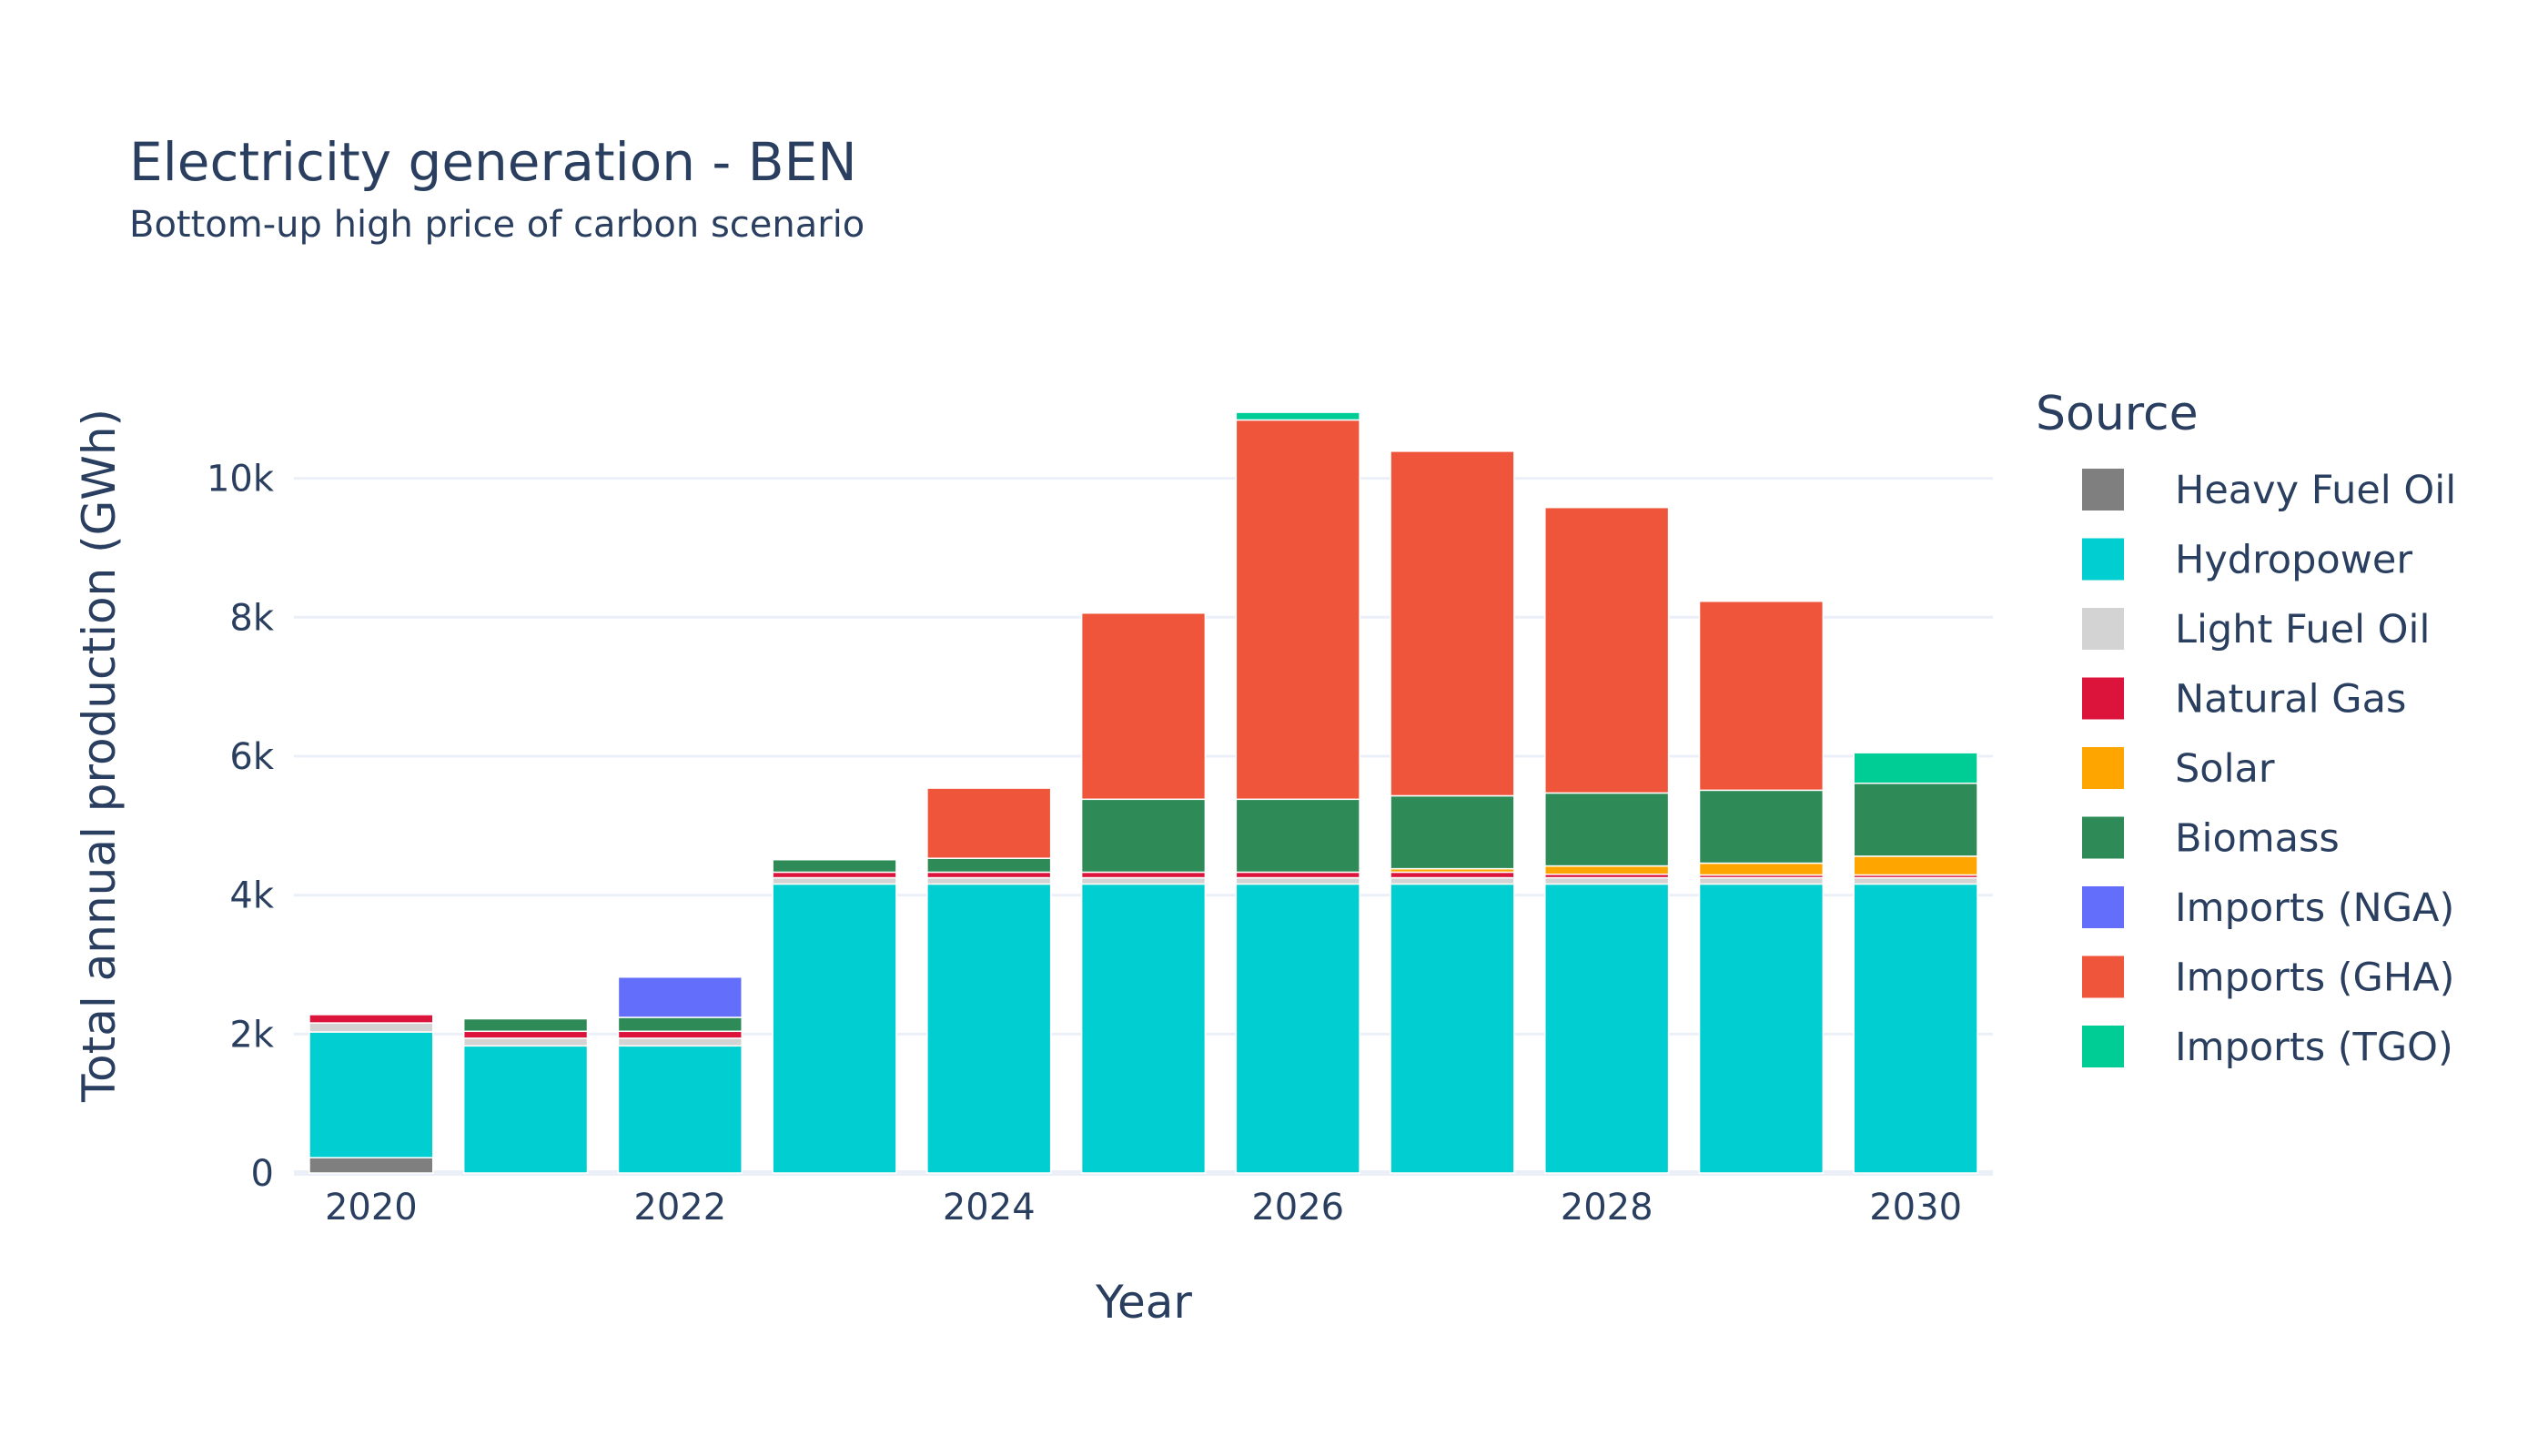  Describe the element at coordinates (680, 1034) in the screenshot. I see `bar-natural-gas-2022` at that location.